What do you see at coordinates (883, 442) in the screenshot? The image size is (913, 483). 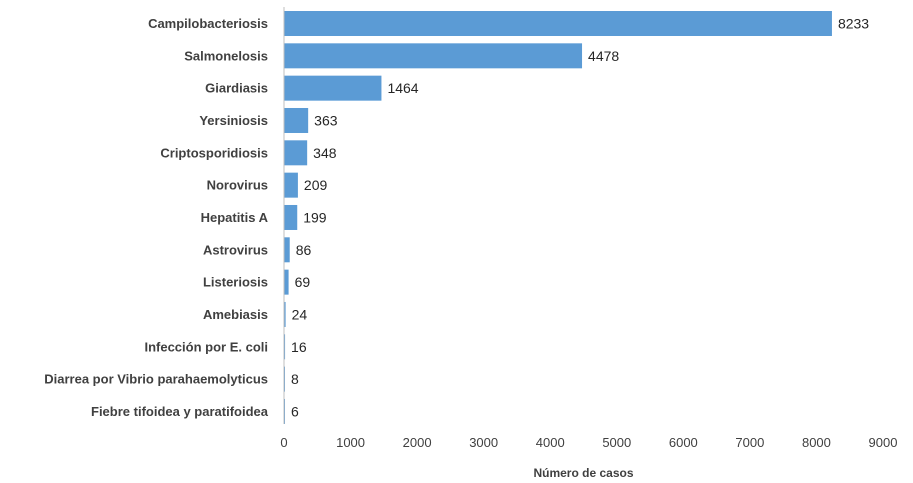 I see `x-tick-label: 9000` at bounding box center [883, 442].